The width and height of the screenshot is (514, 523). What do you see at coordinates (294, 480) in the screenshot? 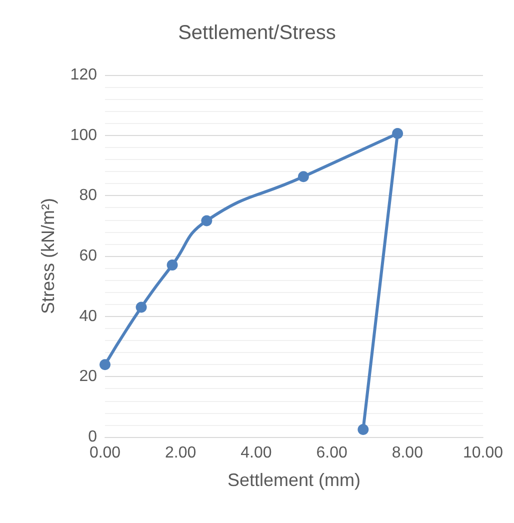
I see `x-axis-title: Settlement (mm)` at bounding box center [294, 480].